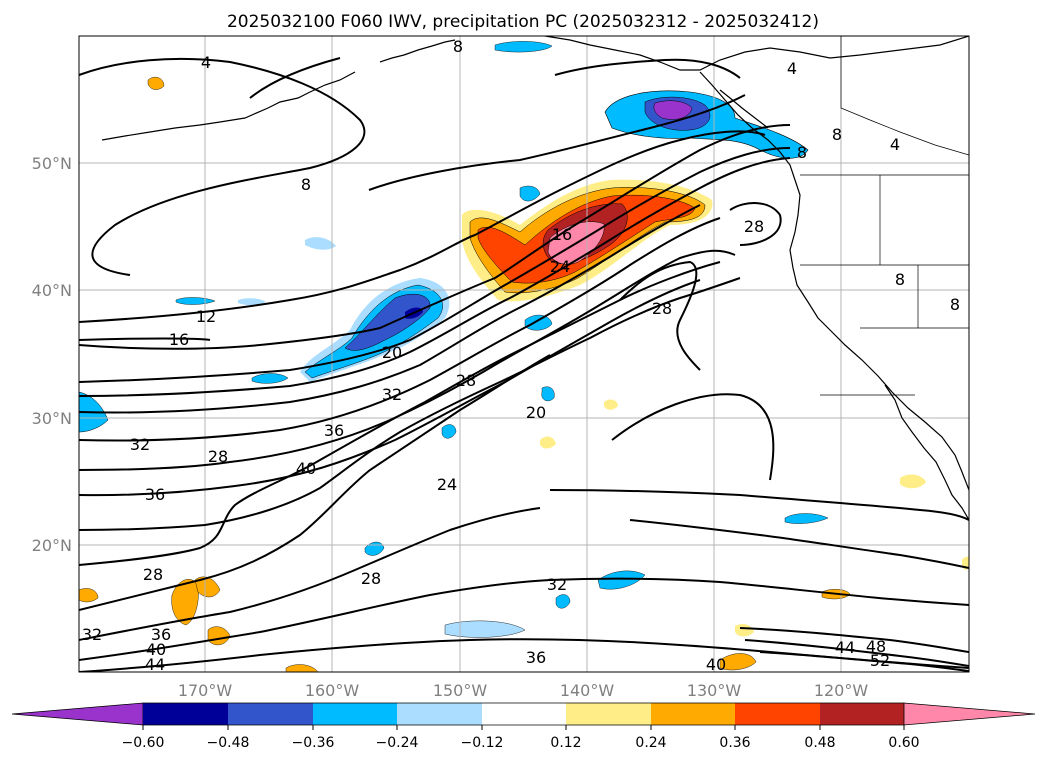 This screenshot has width=1047, height=765. Describe the element at coordinates (538, 322) in the screenshot. I see `neg-blob-f` at that location.